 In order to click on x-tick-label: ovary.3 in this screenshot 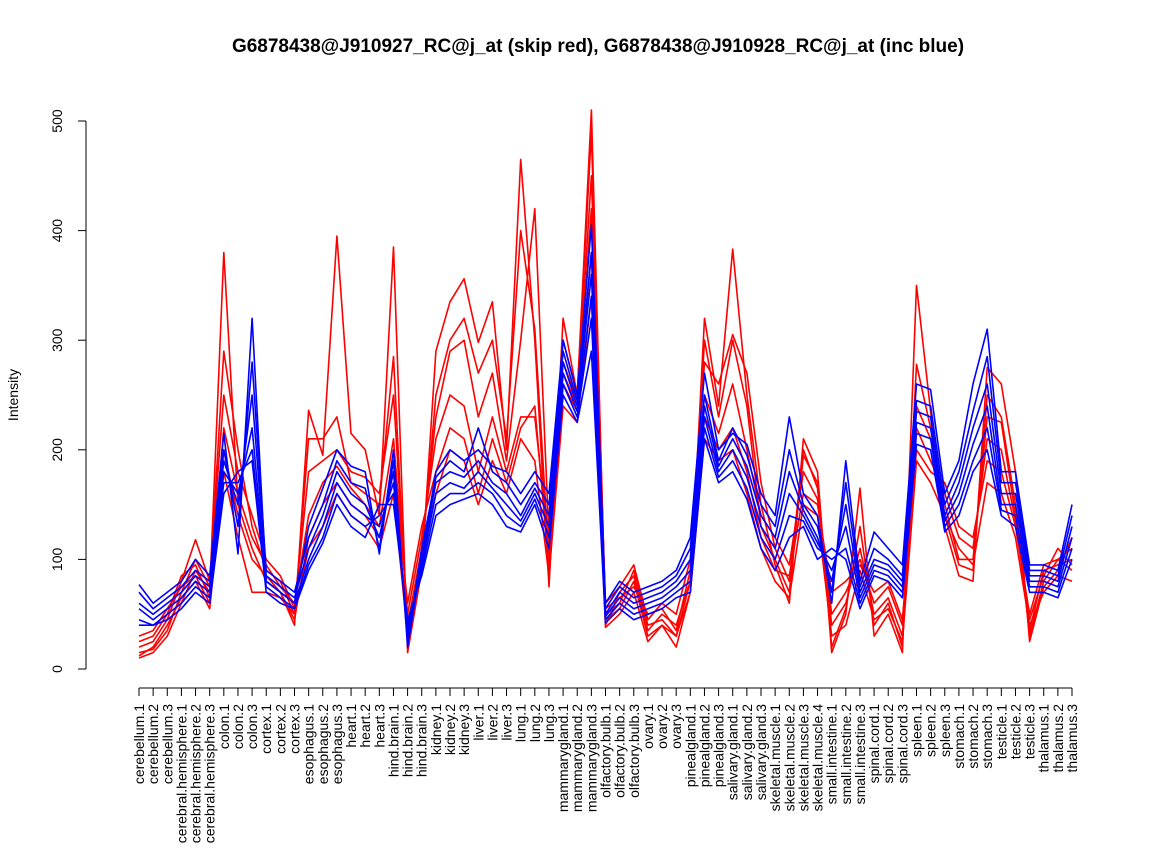, I will do `click(676, 726)`.